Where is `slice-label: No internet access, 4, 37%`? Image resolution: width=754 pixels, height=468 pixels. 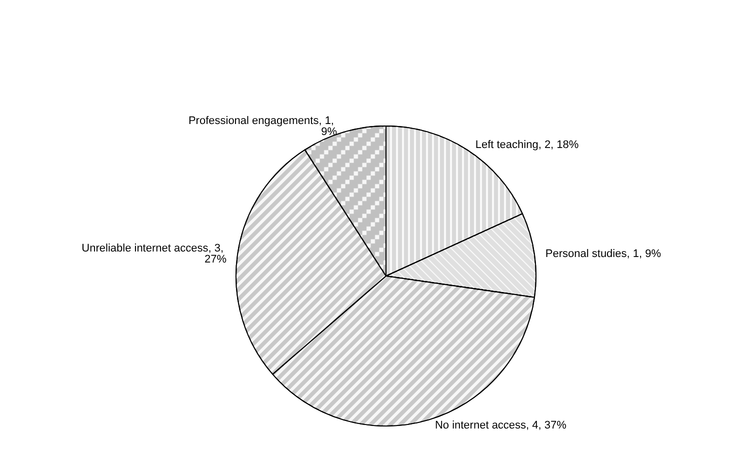
slice-label: No internet access, 4, 37% is located at coordinates (500, 426).